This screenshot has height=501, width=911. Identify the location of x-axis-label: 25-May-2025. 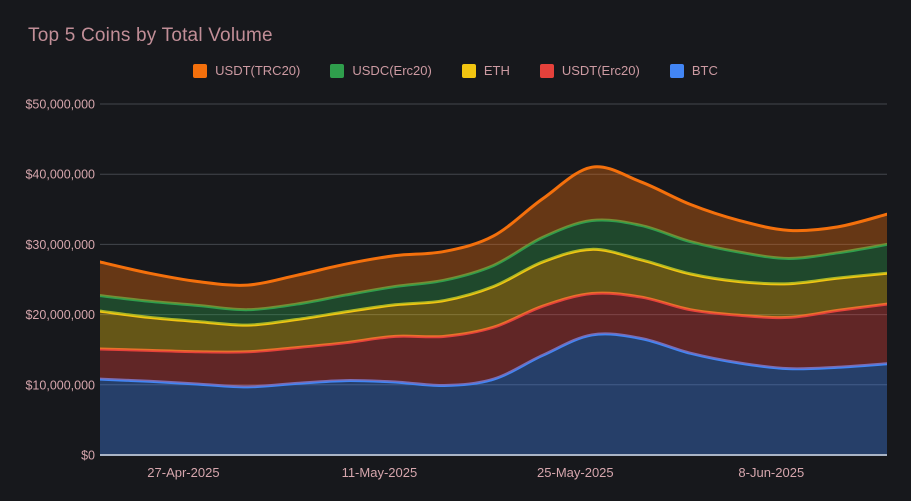
(575, 472).